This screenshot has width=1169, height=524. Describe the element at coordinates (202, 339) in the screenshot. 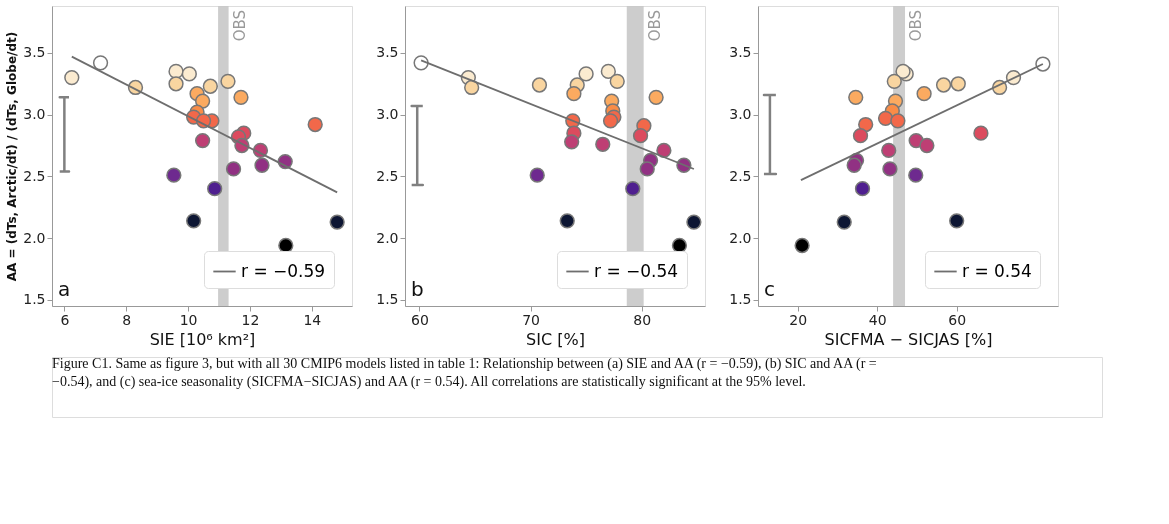

I see `x-axis-title: SIE [10⁶ km²]` at that location.